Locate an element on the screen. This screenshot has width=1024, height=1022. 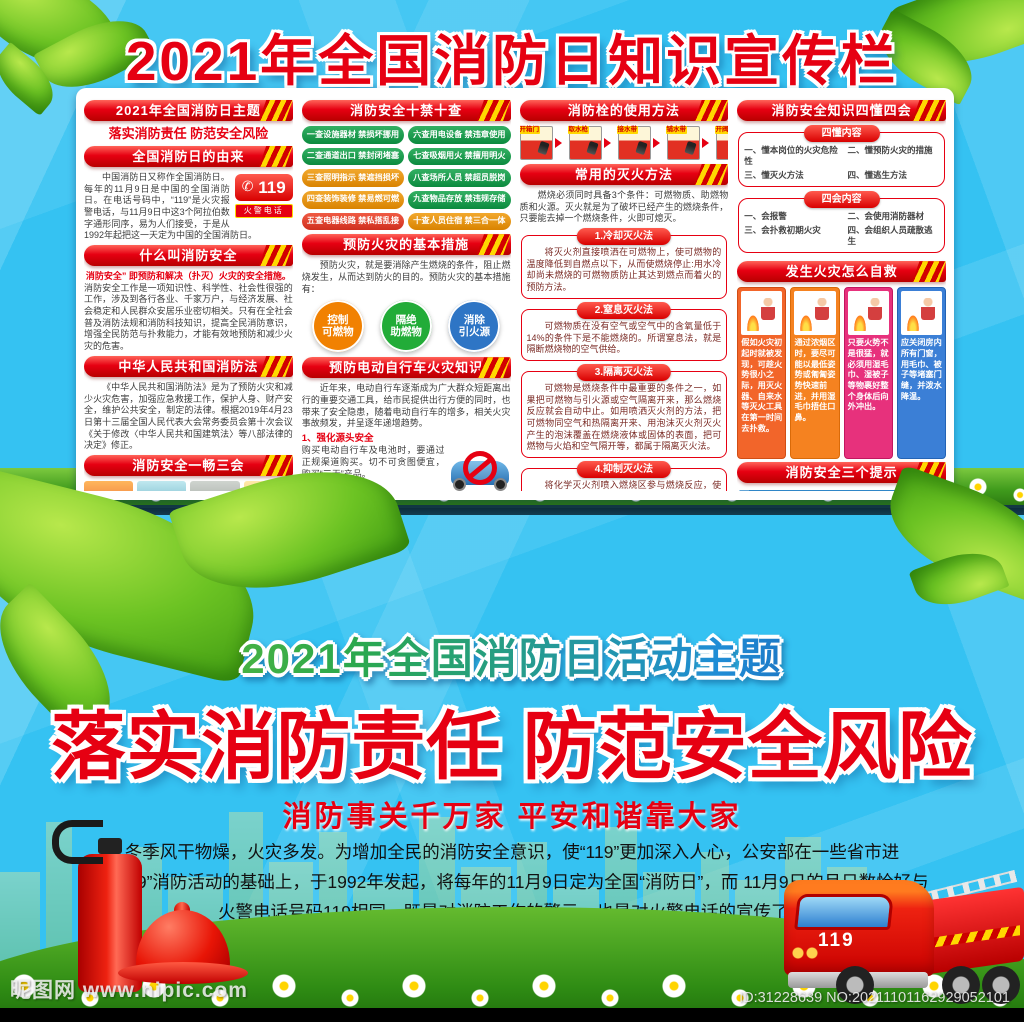
banner-hydrant: 消防栓的使用方法 is located at coordinates (624, 110).